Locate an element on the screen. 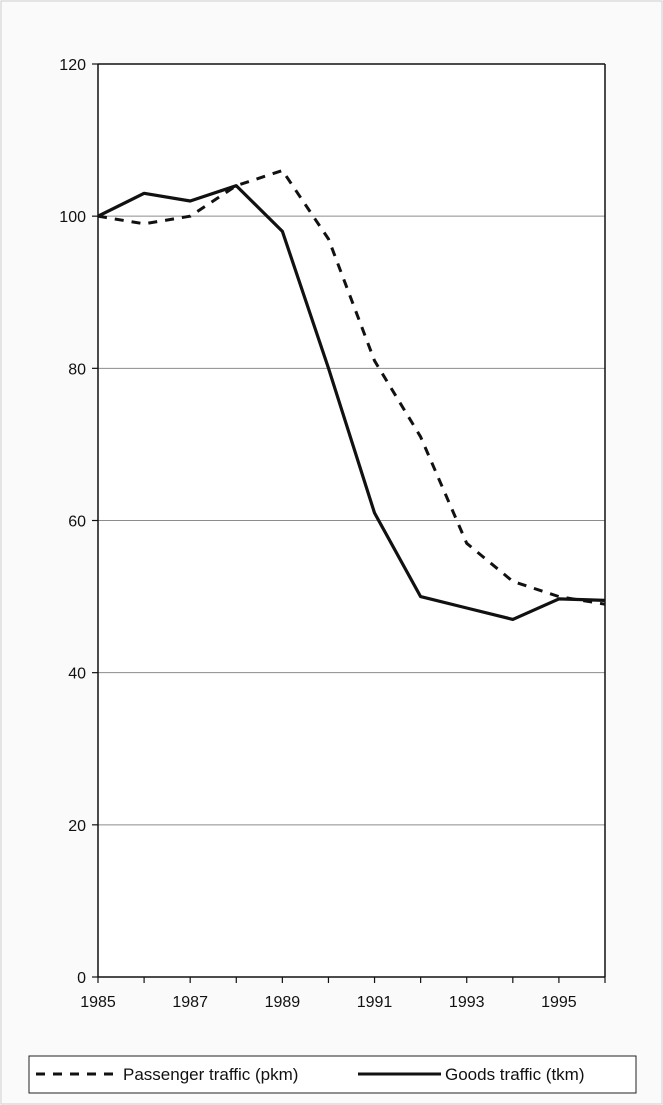 The image size is (663, 1105). legend-box is located at coordinates (332, 1074).